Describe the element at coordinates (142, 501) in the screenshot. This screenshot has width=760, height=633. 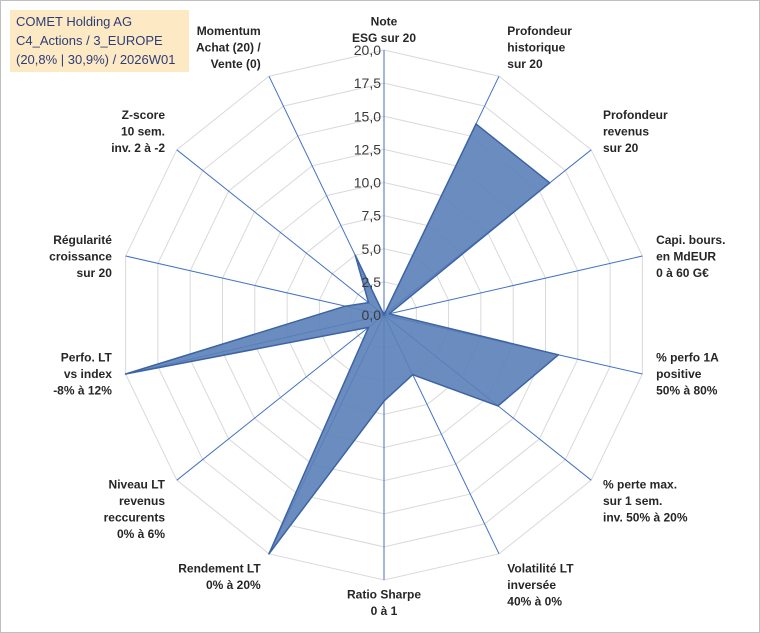
I see `axis-label-9-line-1: revenus` at that location.